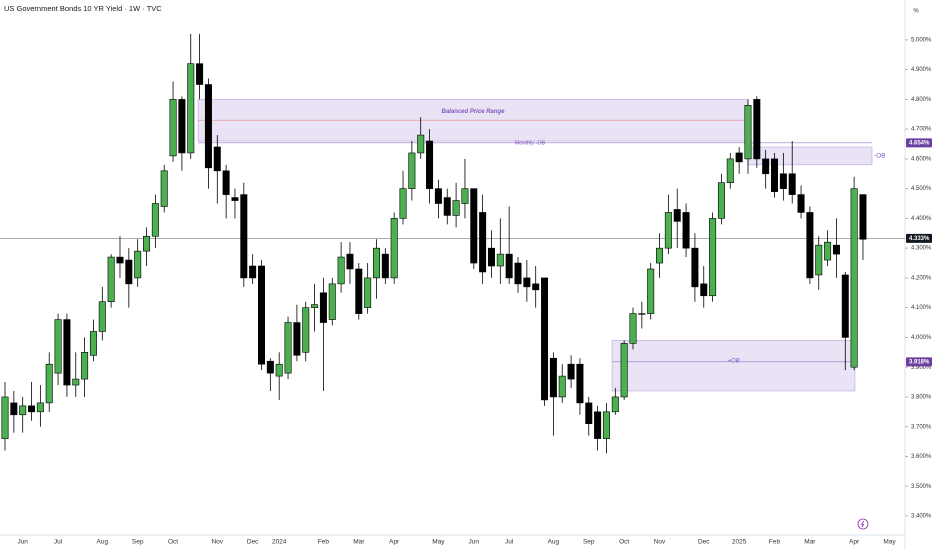  What do you see at coordinates (921, 308) in the screenshot?
I see `y-tick-label: 4.100%` at bounding box center [921, 308].